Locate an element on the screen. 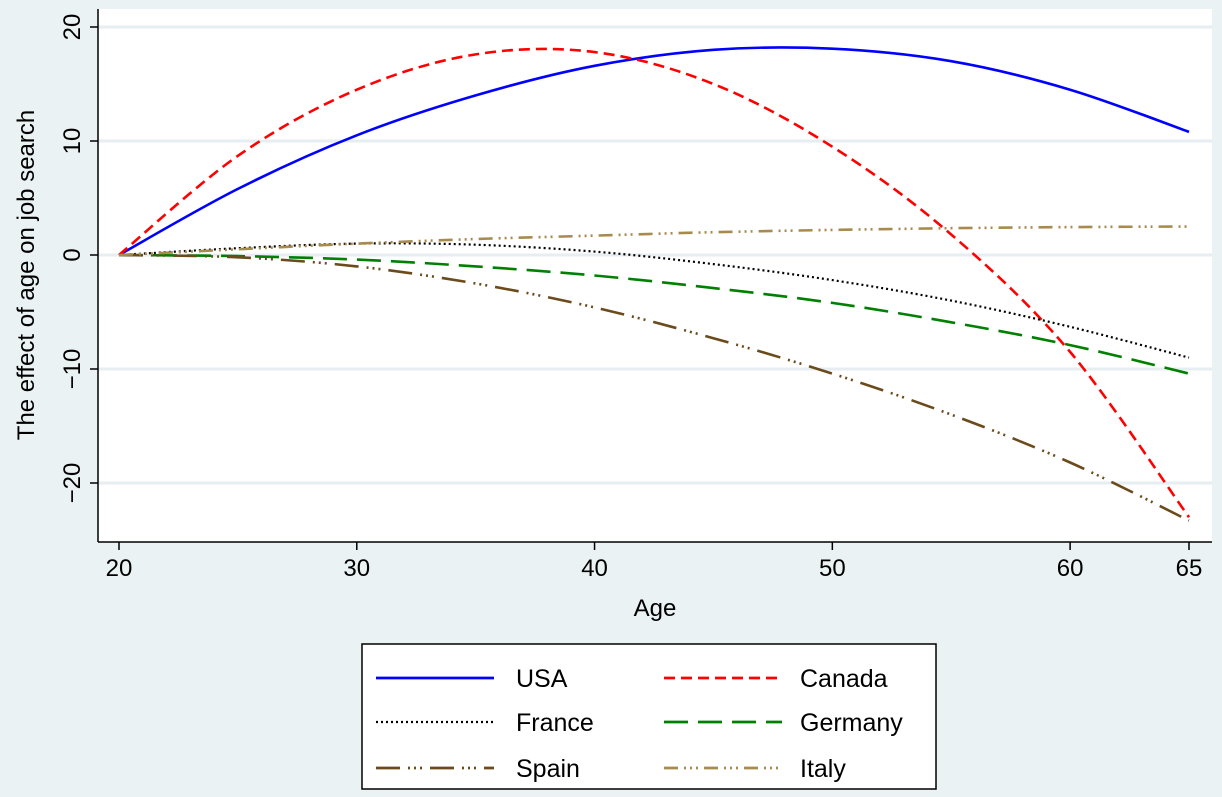 The width and height of the screenshot is (1222, 797). series-line-italy is located at coordinates (654, 241).